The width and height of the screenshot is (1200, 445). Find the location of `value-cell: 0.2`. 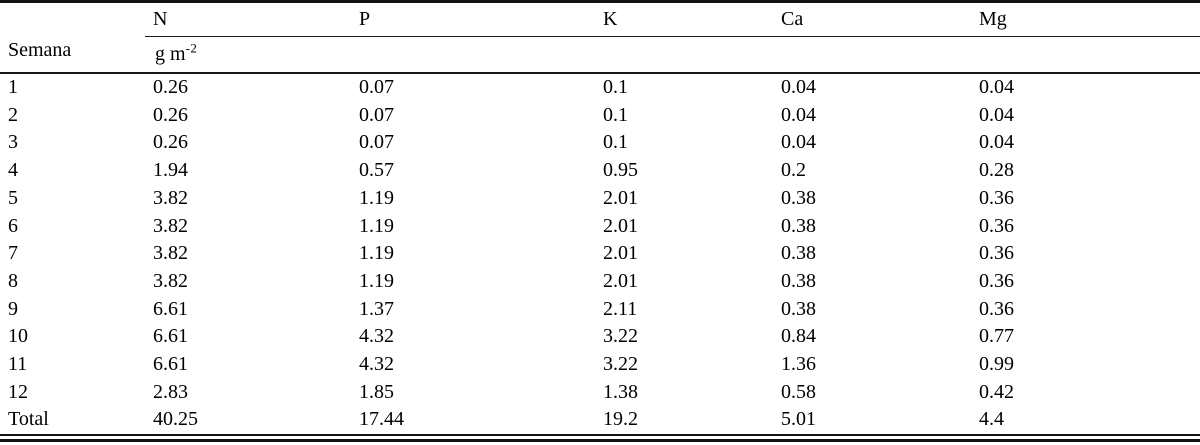

value-cell: 0.2 is located at coordinates (793, 170).